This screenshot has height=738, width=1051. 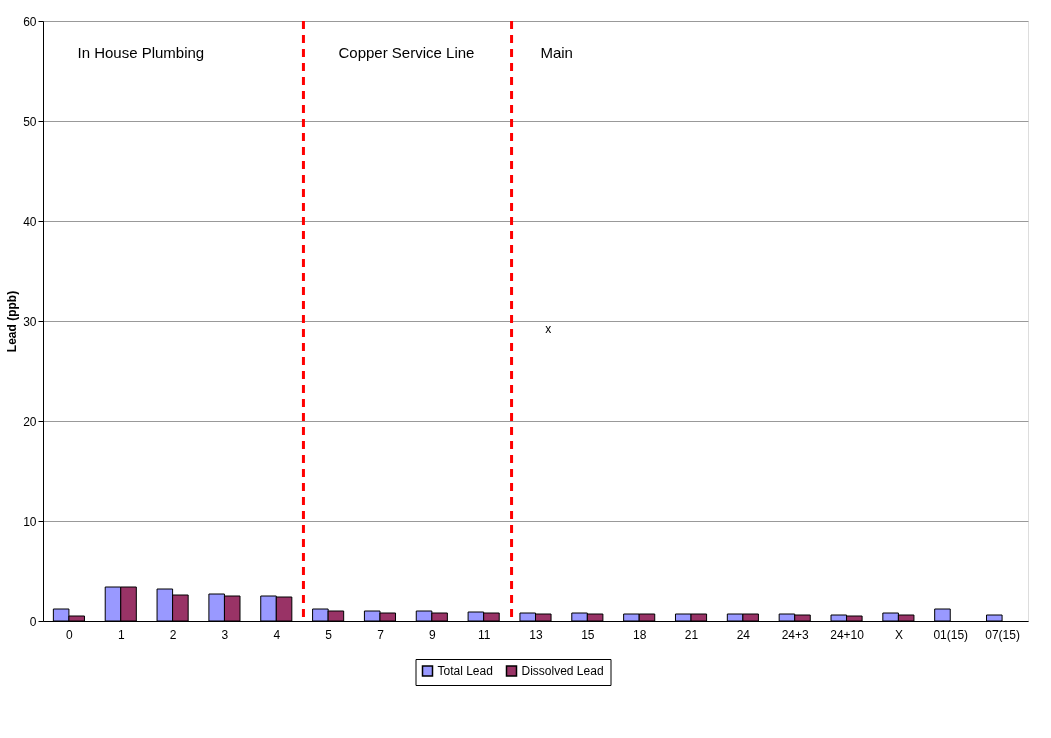 I want to click on annotation: x, so click(x=548, y=329).